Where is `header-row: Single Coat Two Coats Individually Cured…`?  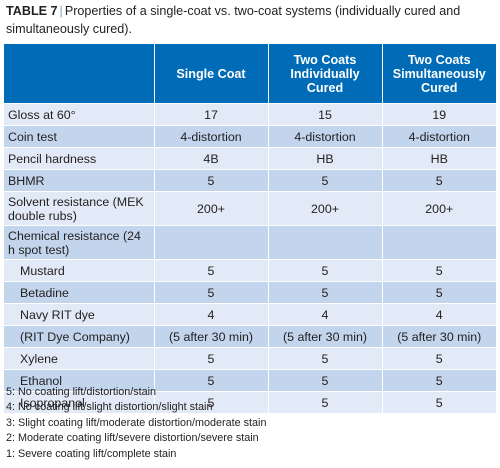 header-row: Single Coat Two Coats Individually Cured… is located at coordinates (250, 74).